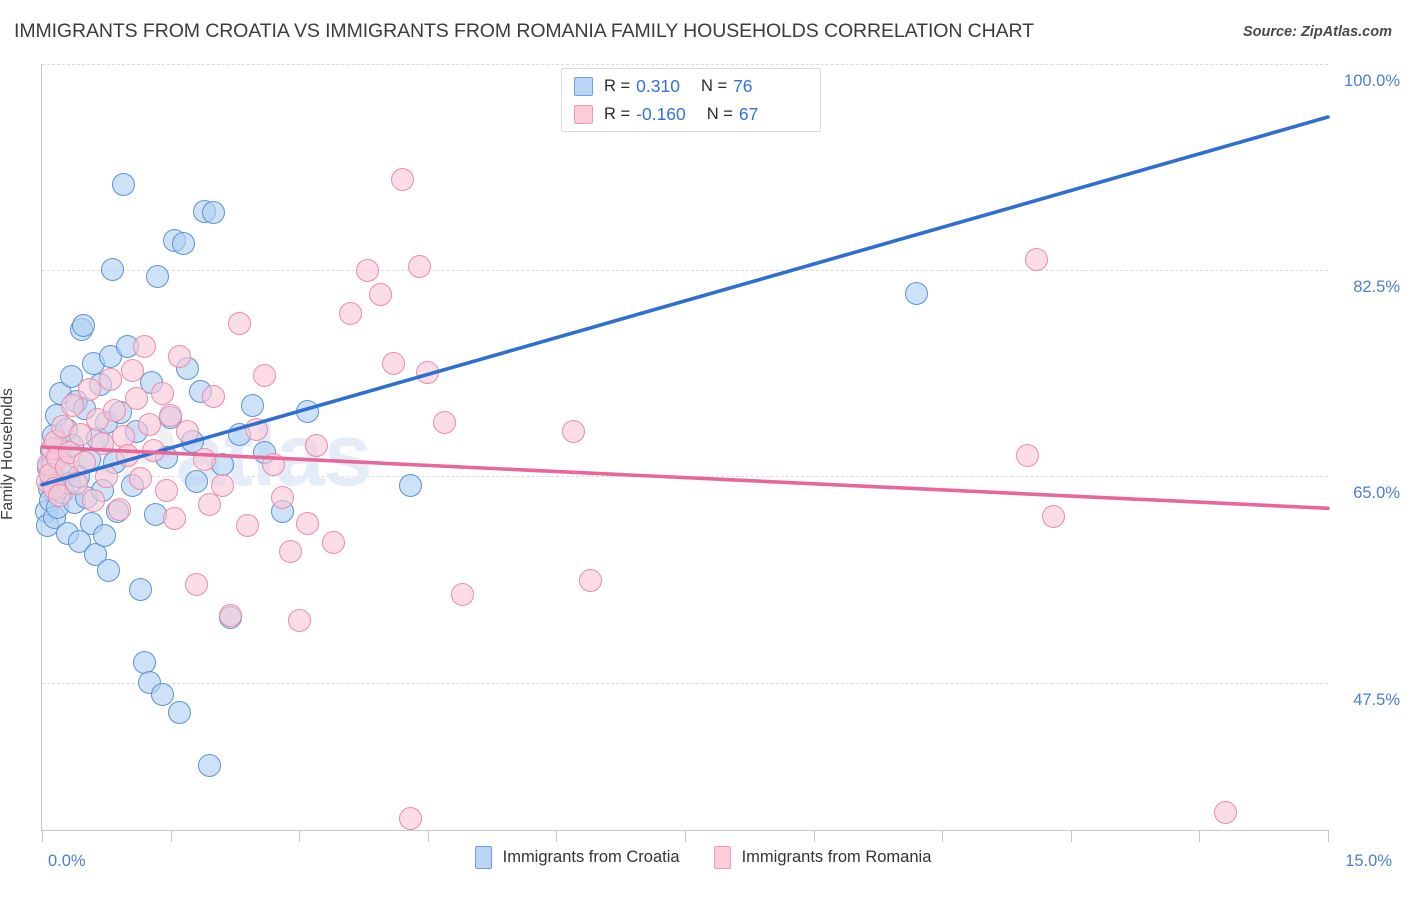 The width and height of the screenshot is (1406, 924). I want to click on romania-r-label: R =, so click(617, 113).